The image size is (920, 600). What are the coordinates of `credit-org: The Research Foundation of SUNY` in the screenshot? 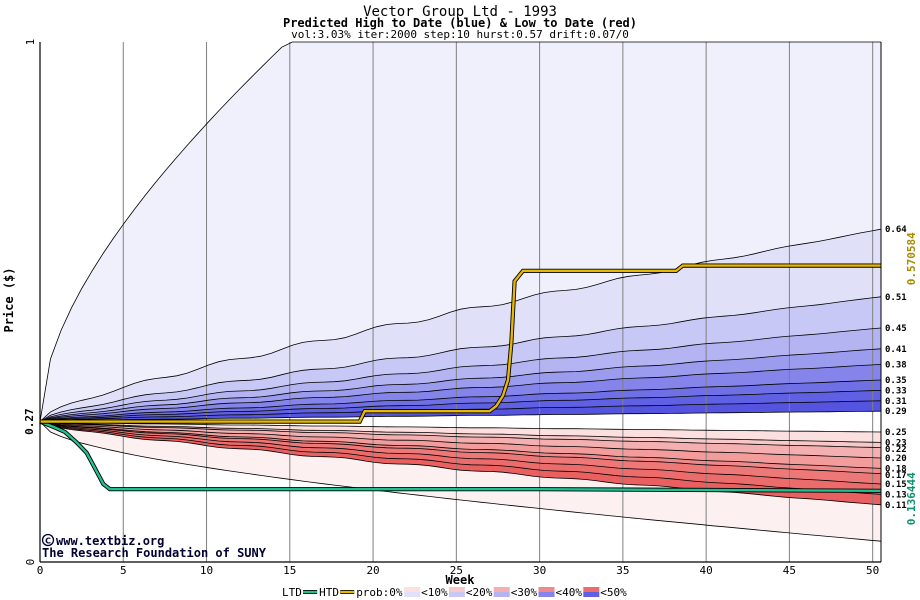 It's located at (154, 553).